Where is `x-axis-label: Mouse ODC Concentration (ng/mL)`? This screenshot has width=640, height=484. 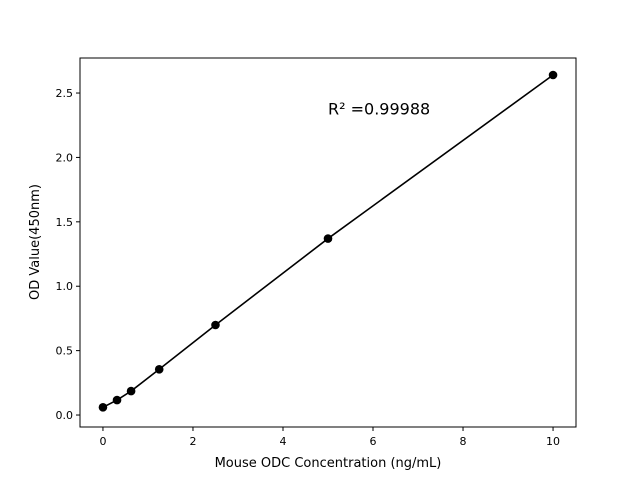
x-axis-label: Mouse ODC Concentration (ng/mL) is located at coordinates (328, 463).